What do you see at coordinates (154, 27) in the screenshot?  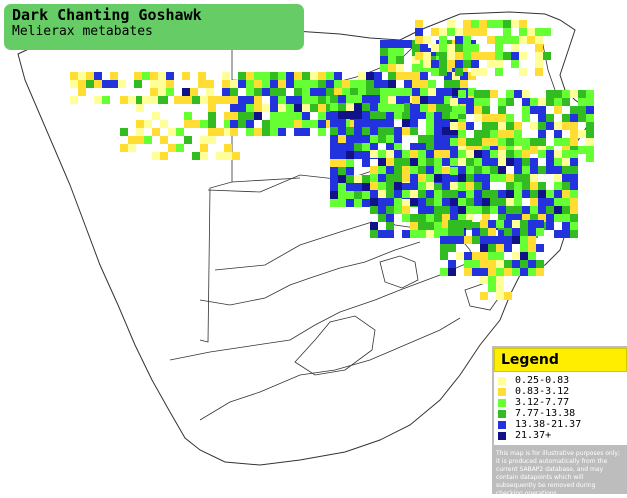 I see `title-box: Dark Chanting Goshawk Melierax metabates` at bounding box center [154, 27].